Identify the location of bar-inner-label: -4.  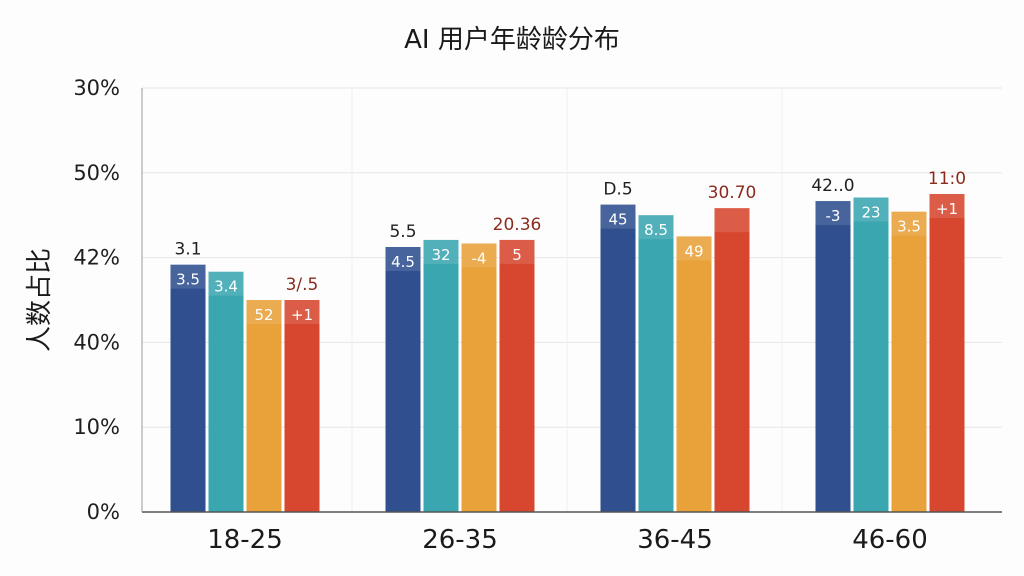
(479, 258).